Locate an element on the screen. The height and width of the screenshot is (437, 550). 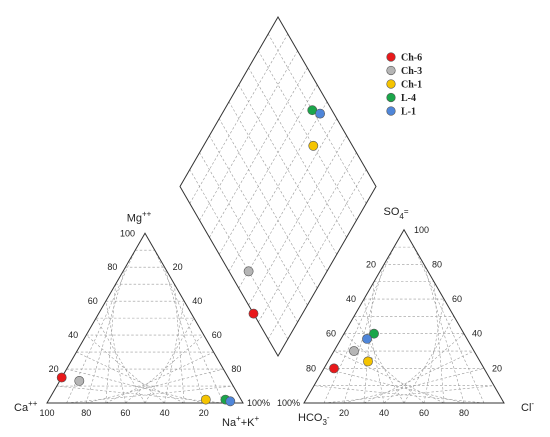
anion-corner-100-label: 100% is located at coordinates (288, 403).